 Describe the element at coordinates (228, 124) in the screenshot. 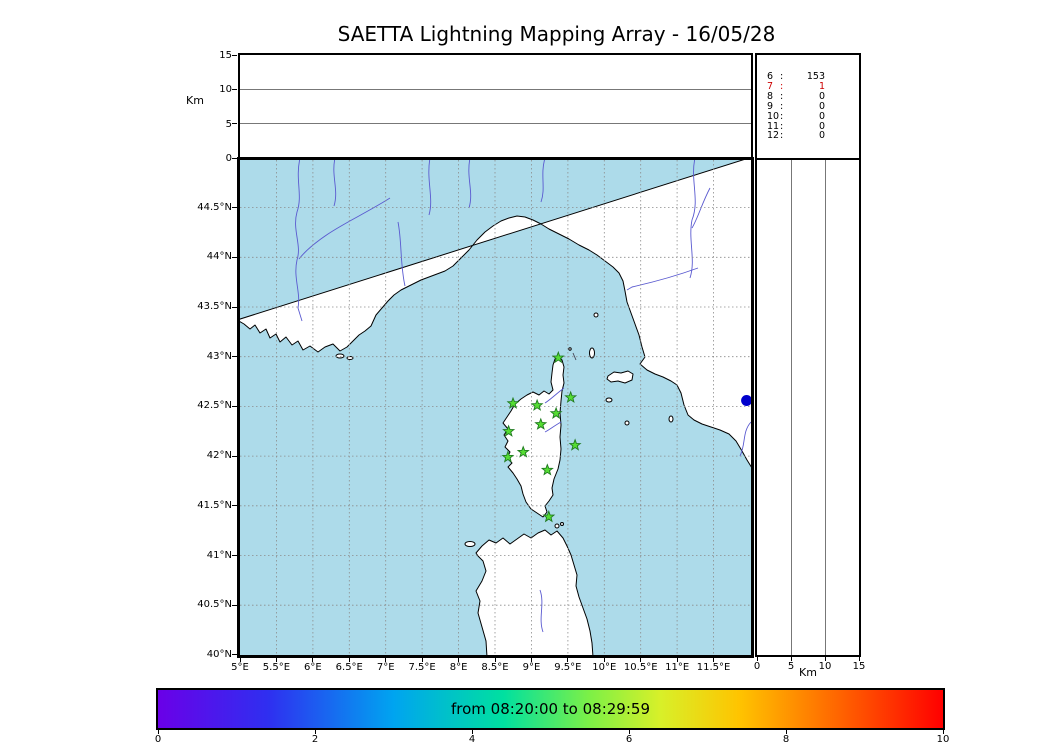

I see `altitude-tick-label: 5` at that location.